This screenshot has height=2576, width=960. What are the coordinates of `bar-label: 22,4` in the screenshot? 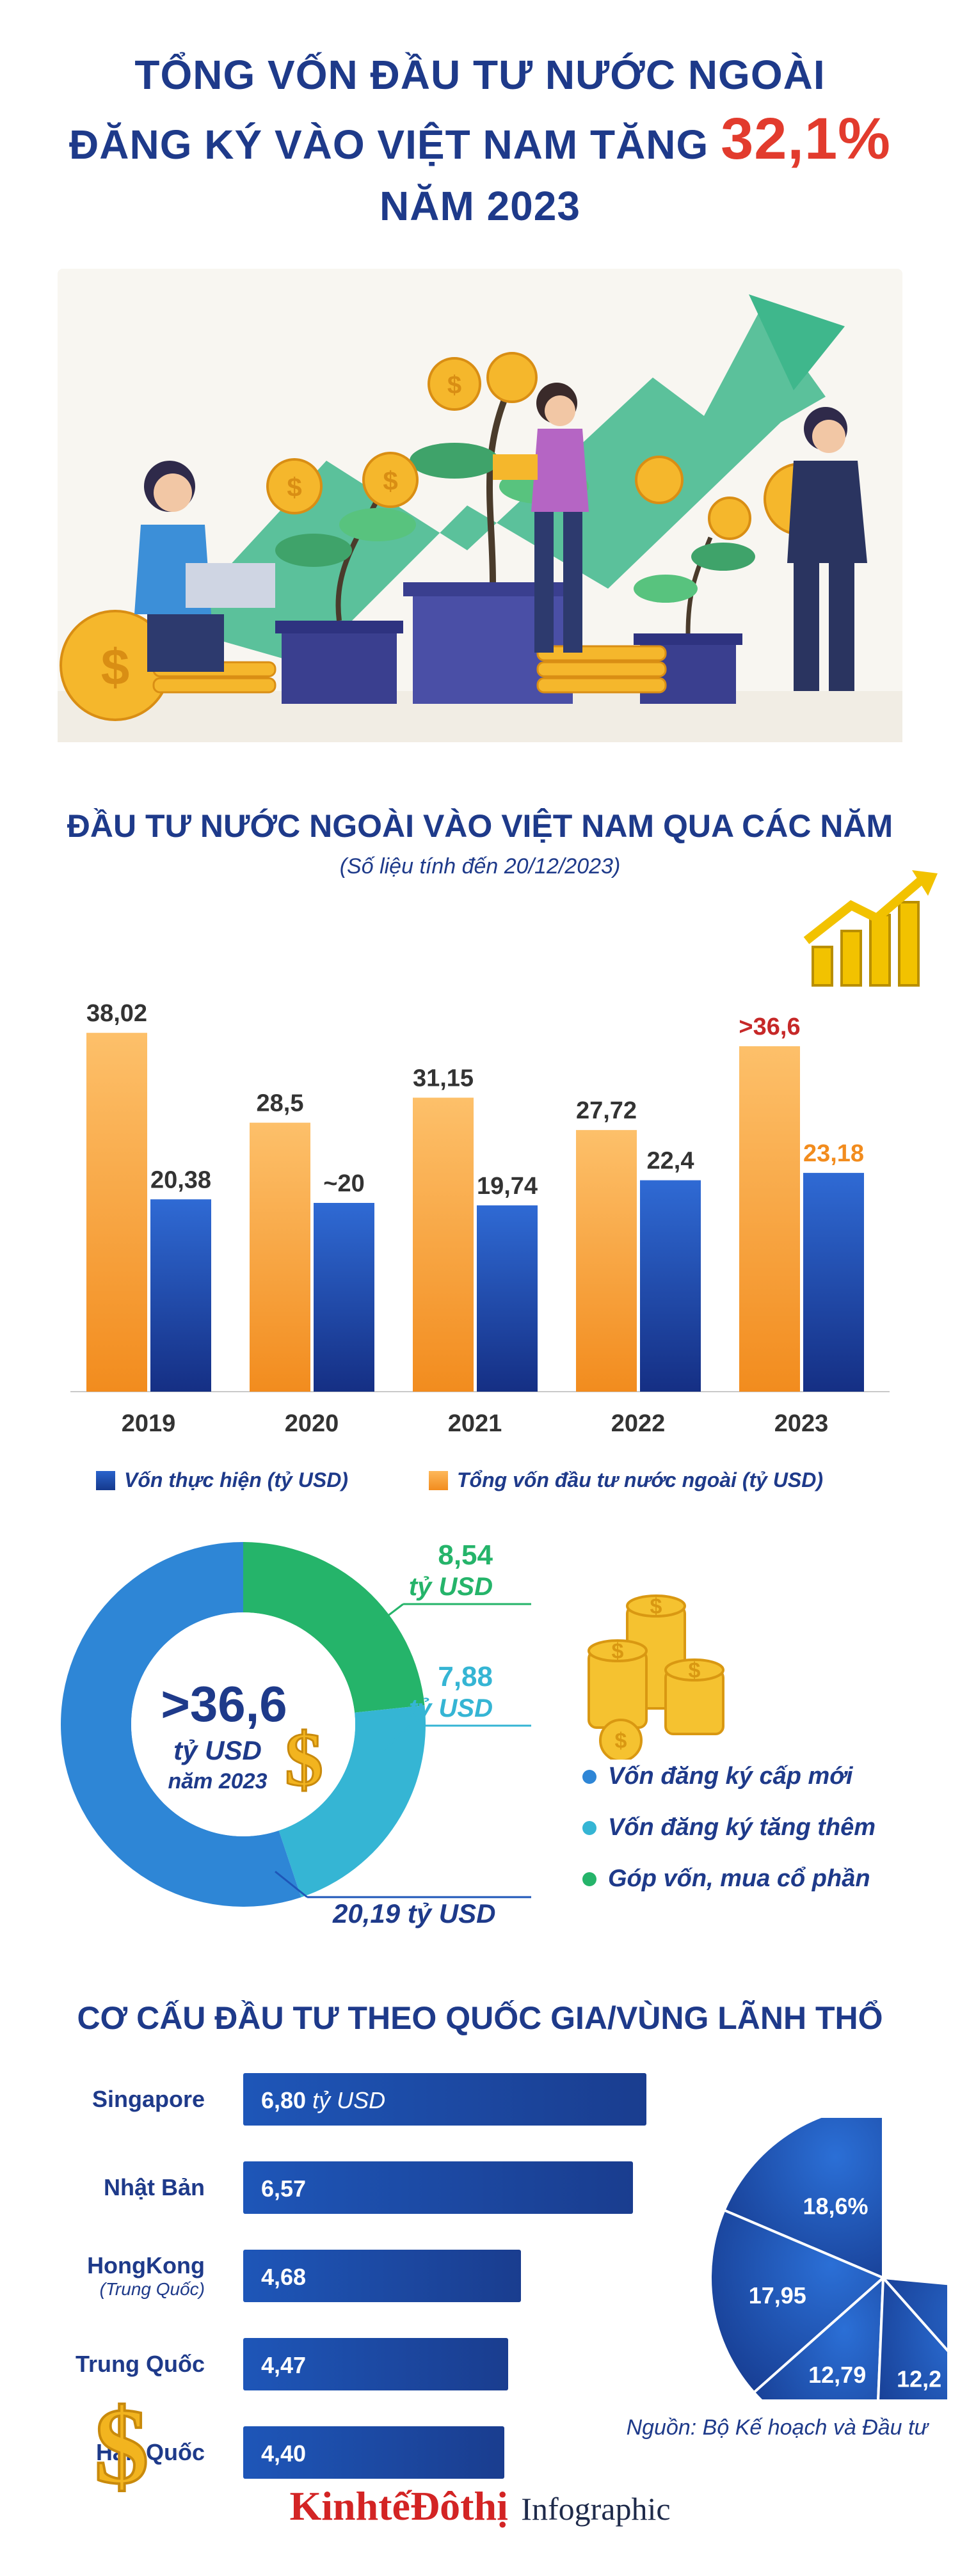 It's located at (670, 1161).